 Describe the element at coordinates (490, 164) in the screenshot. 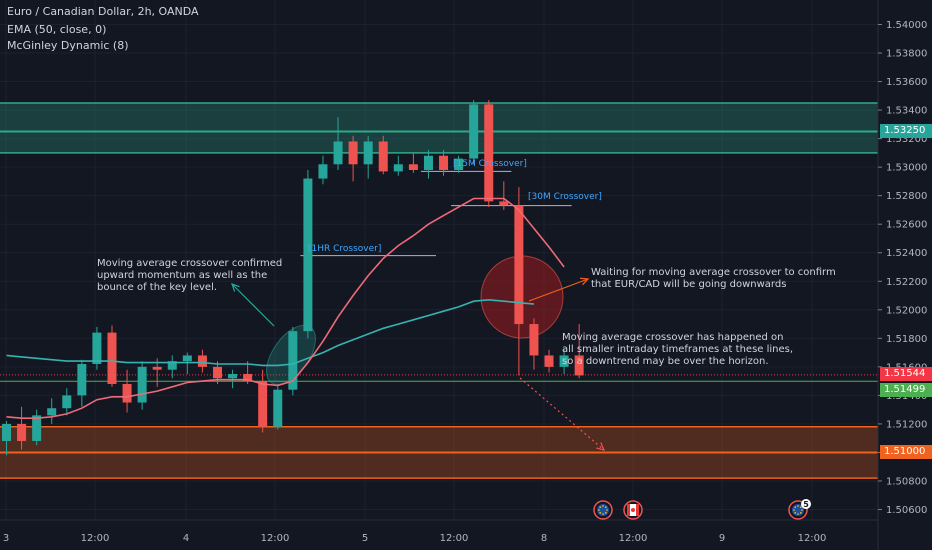

I see `tag-15m-crossover: [15M Crossover]` at that location.